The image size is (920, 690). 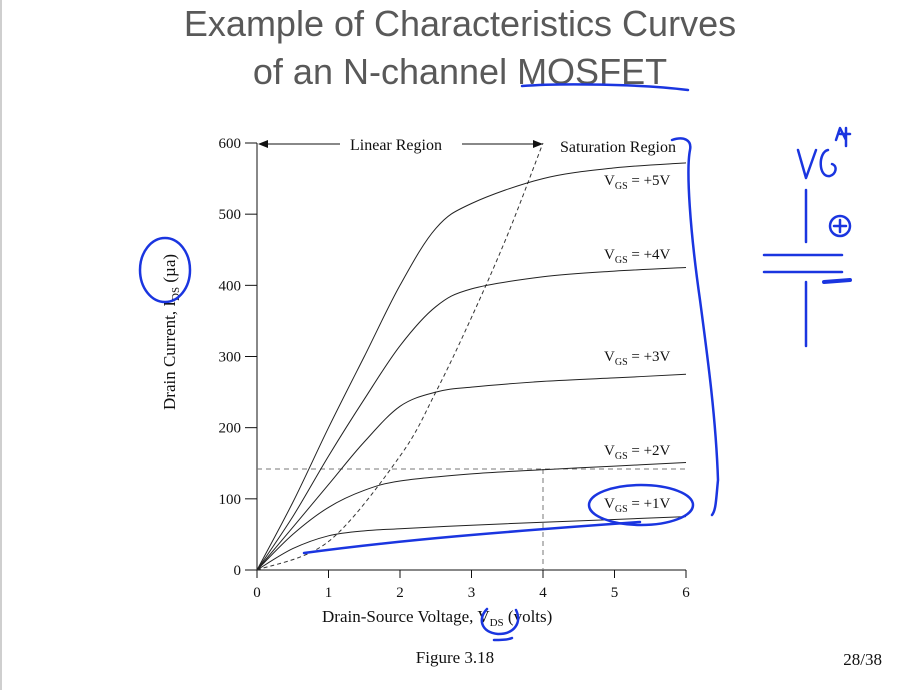 I want to click on figure-caption: Figure 3.18, so click(x=455, y=657).